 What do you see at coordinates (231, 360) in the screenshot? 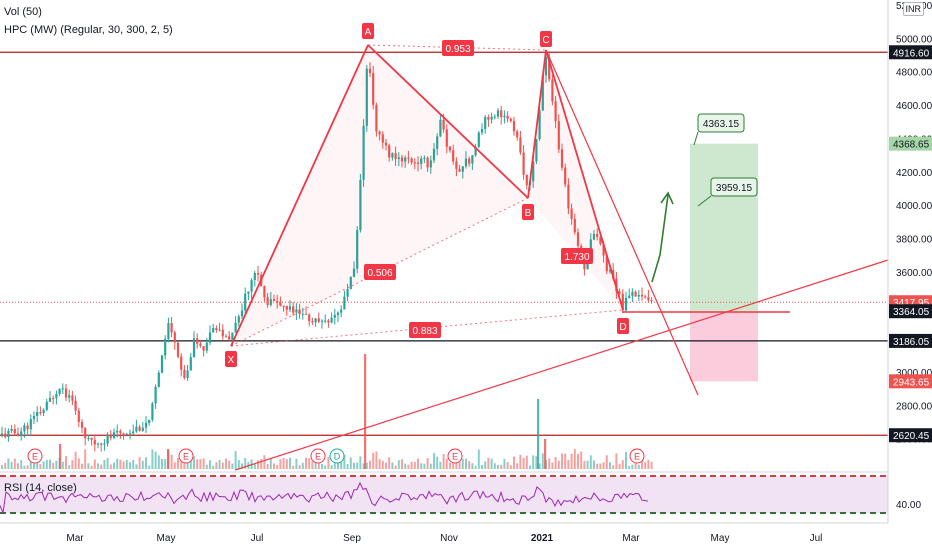
I see `point-X-label: X` at bounding box center [231, 360].